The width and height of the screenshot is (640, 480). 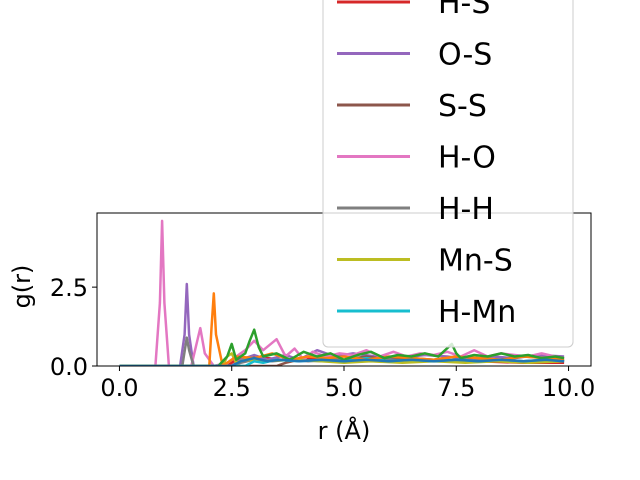 I want to click on x-tick-label: 5.0, so click(x=344, y=388).